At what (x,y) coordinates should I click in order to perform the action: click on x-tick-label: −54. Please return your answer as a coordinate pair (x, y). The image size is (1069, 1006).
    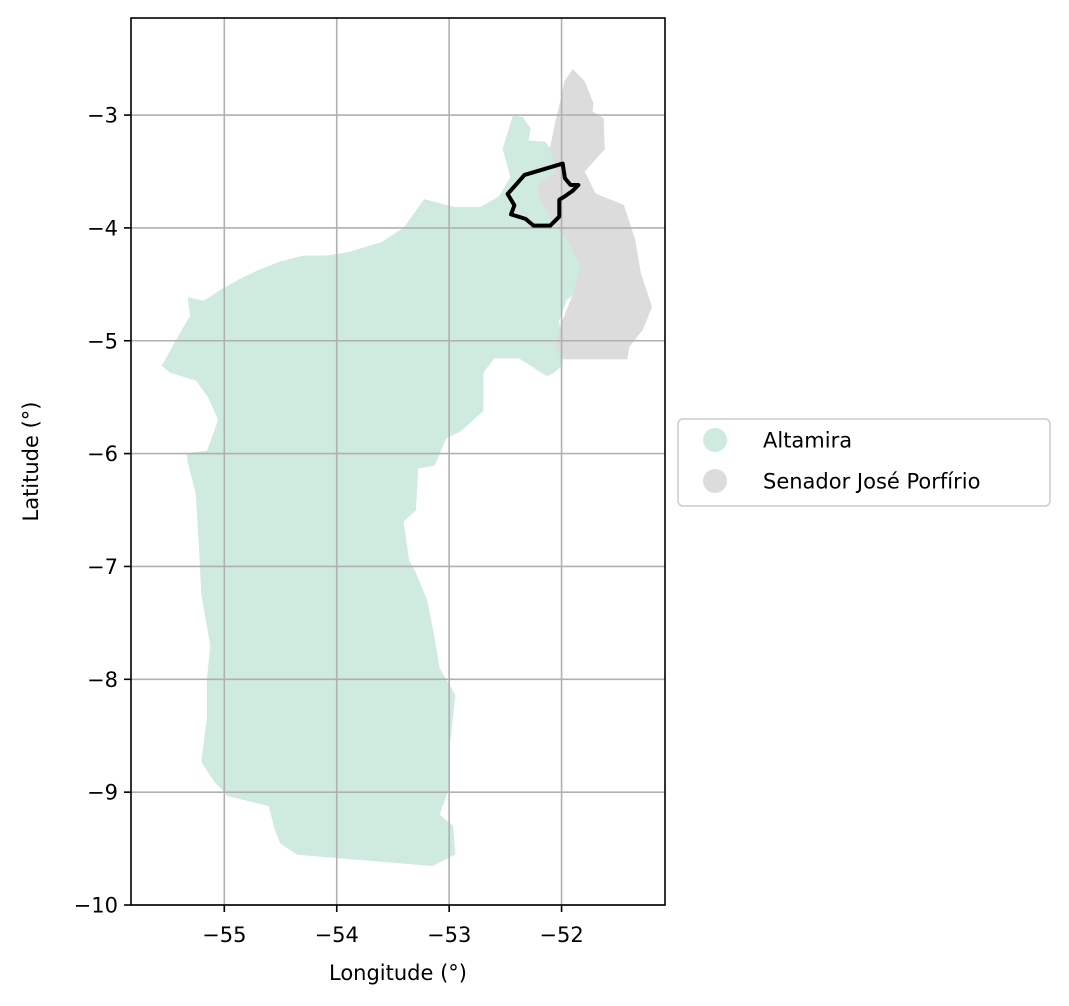
    Looking at the image, I should click on (337, 935).